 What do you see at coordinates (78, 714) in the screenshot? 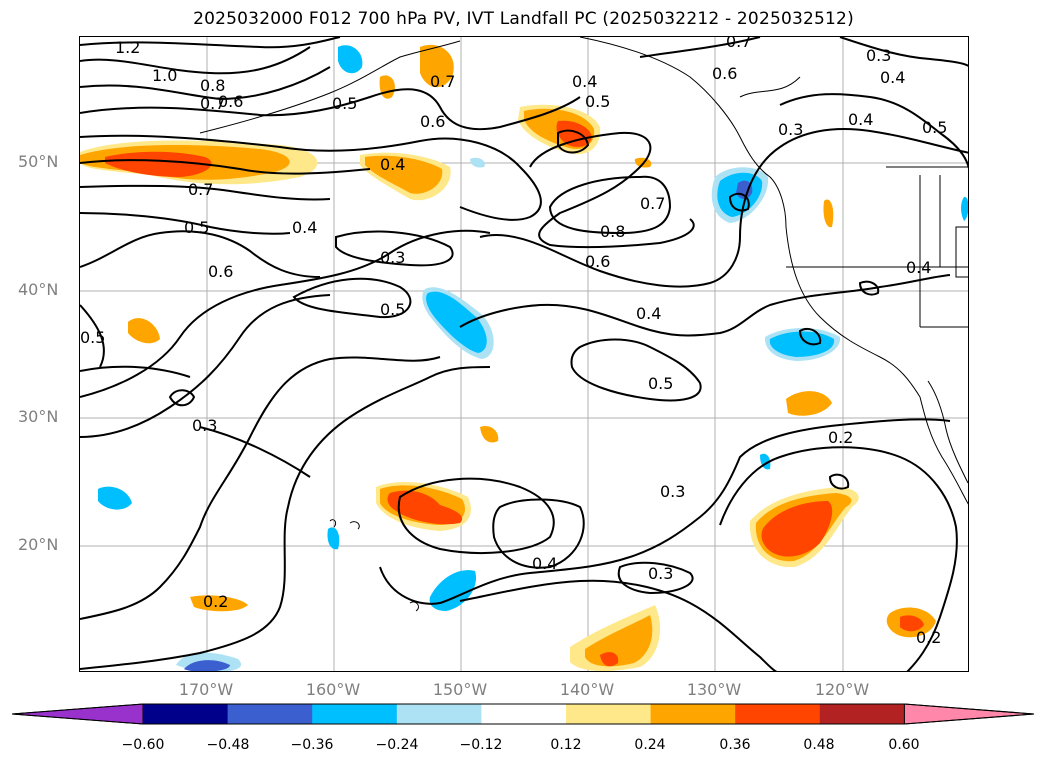
I see `colorbar-arrow-left` at bounding box center [78, 714].